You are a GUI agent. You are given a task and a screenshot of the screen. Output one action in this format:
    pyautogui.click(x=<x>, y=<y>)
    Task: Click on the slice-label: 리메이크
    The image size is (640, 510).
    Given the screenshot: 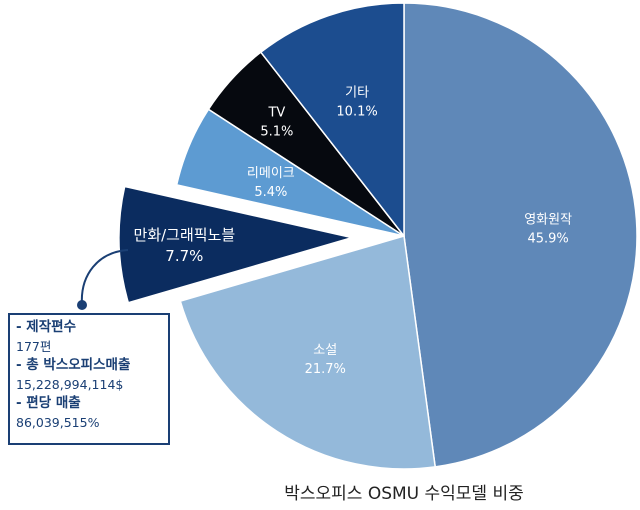 What is the action you would take?
    pyautogui.click(x=271, y=173)
    